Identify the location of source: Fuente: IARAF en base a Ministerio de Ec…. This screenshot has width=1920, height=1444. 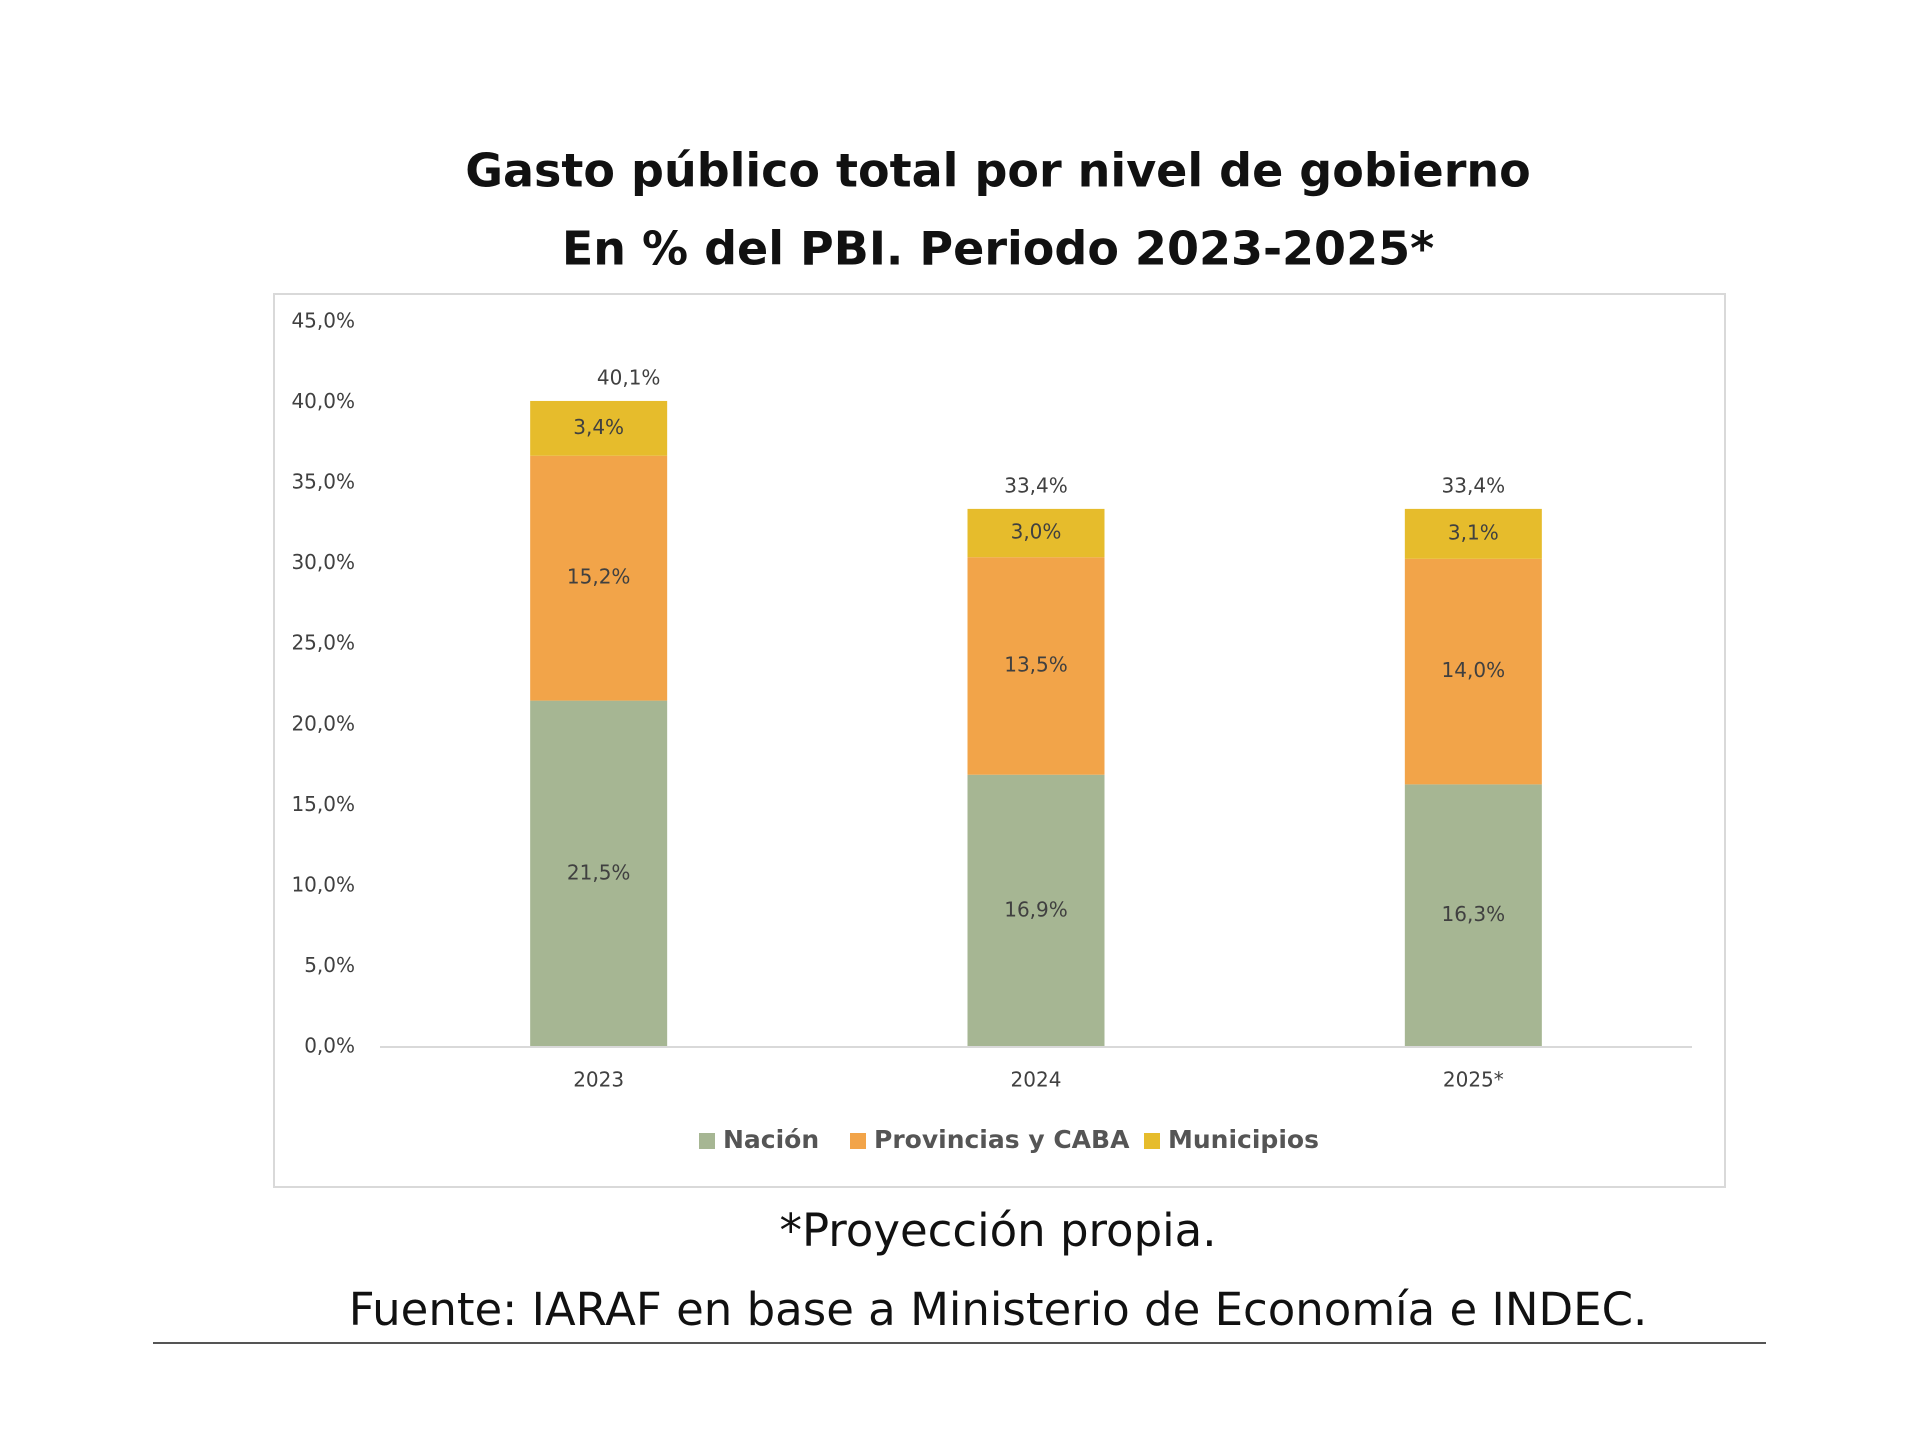
(998, 1309).